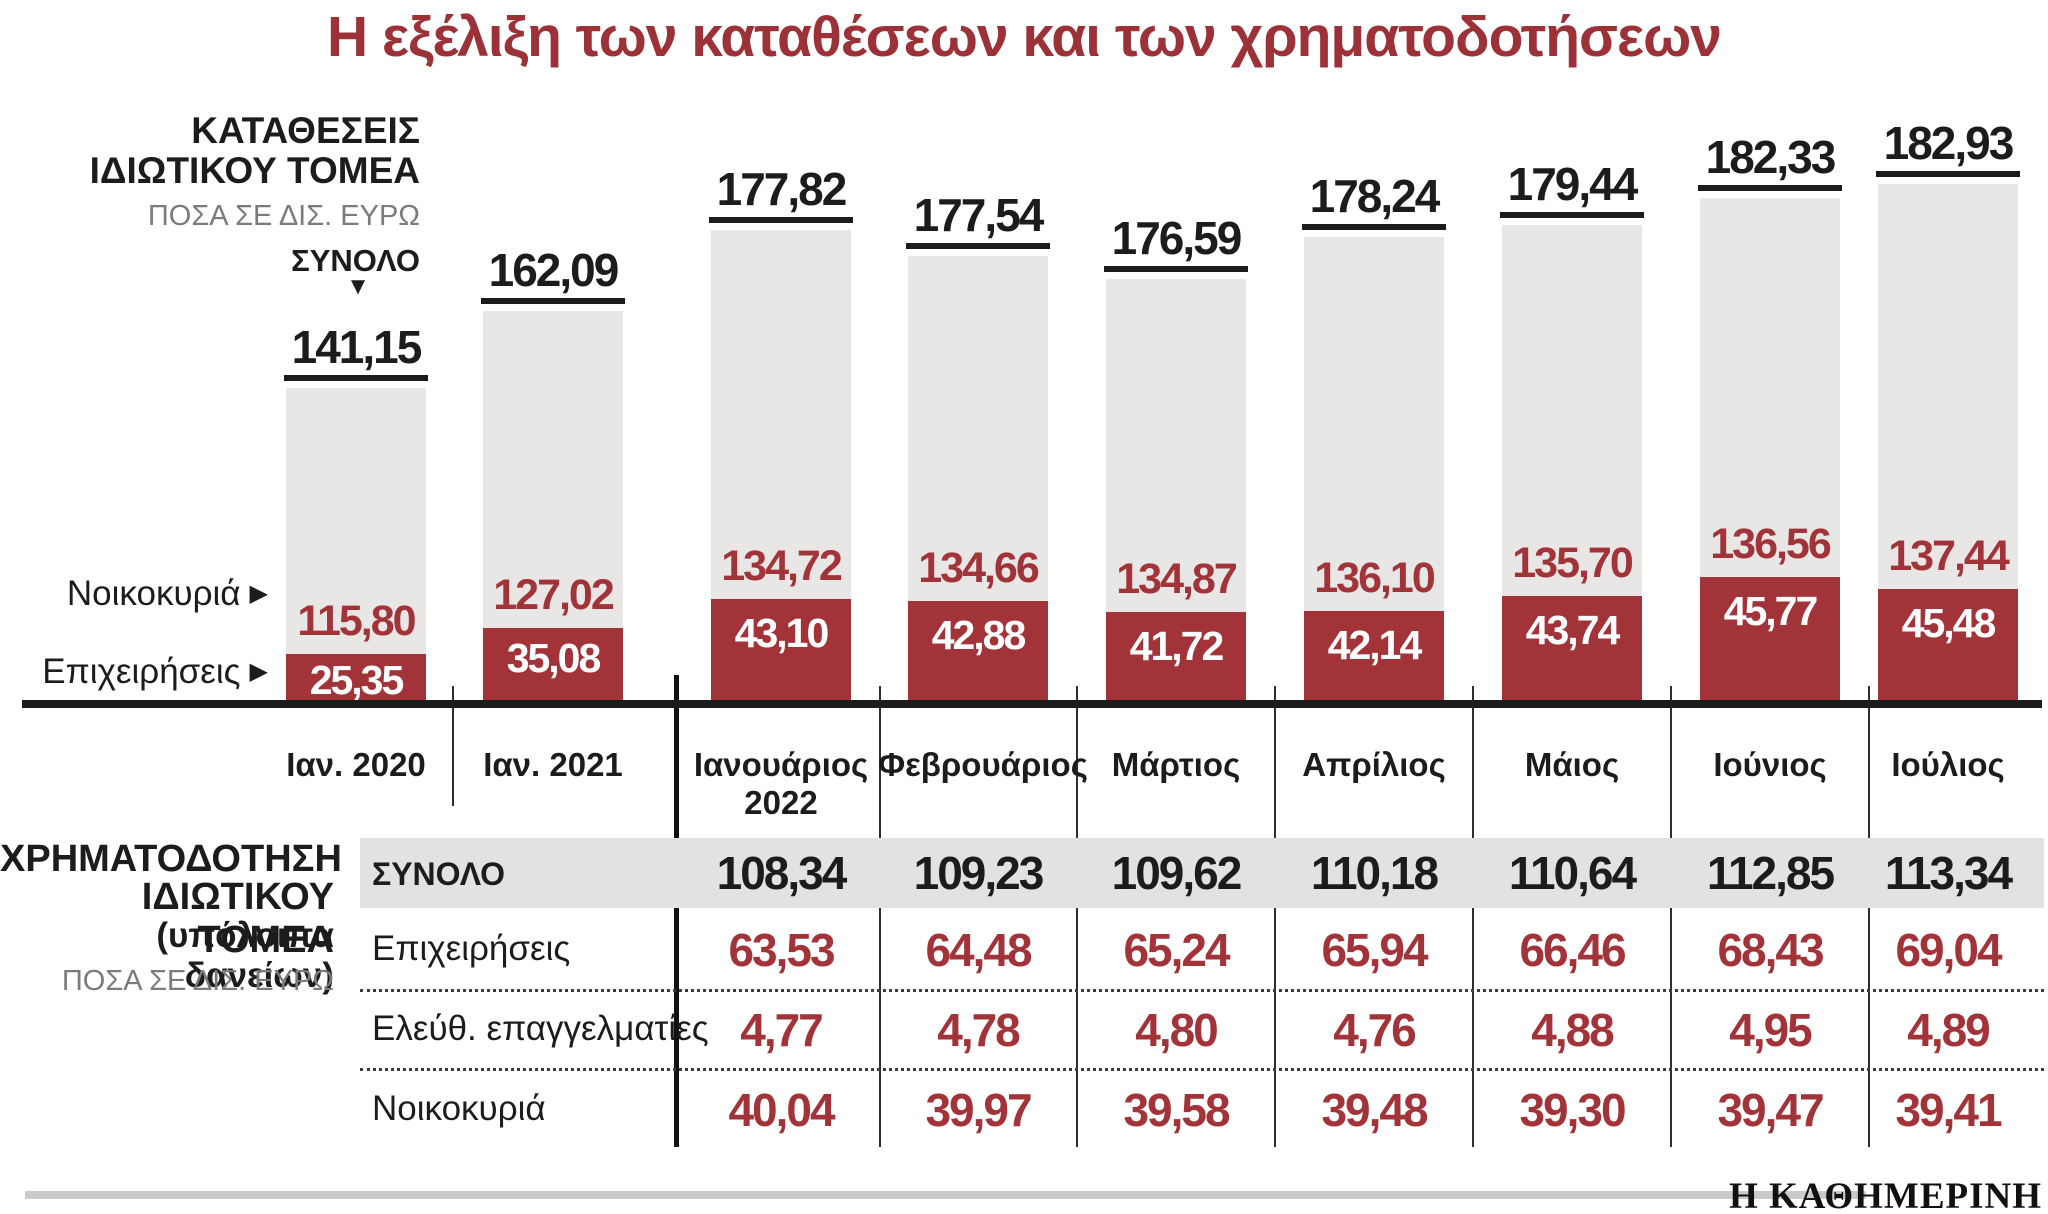 This screenshot has height=1214, width=2048. Describe the element at coordinates (554, 658) in the screenshot. I see `businesses-value-label: 35,08` at that location.